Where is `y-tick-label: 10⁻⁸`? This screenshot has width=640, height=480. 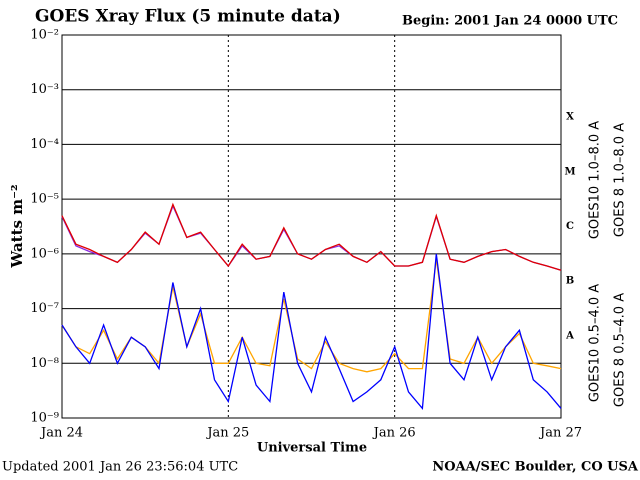 y-tick-label: 10⁻⁸ is located at coordinates (44, 363).